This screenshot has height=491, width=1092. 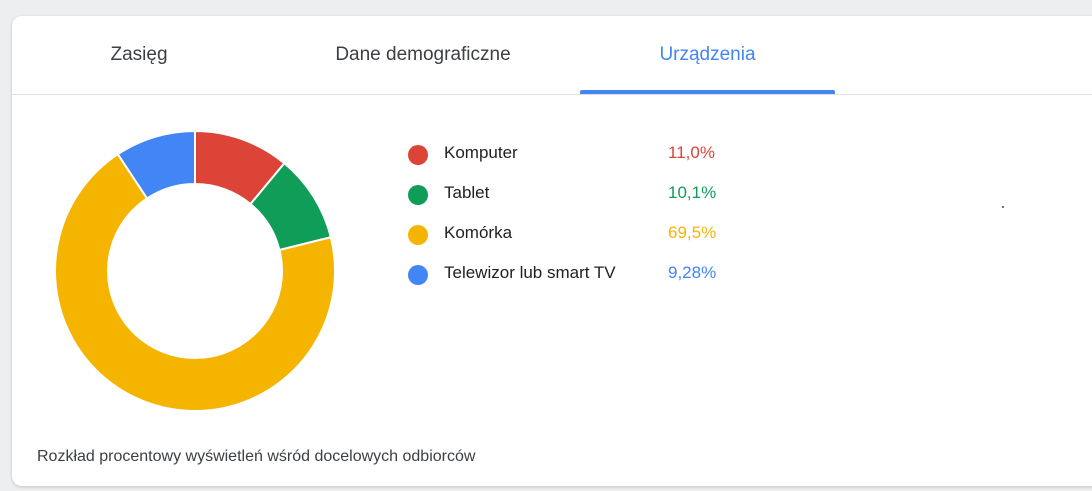 What do you see at coordinates (707, 92) in the screenshot?
I see `active-tab-indicator` at bounding box center [707, 92].